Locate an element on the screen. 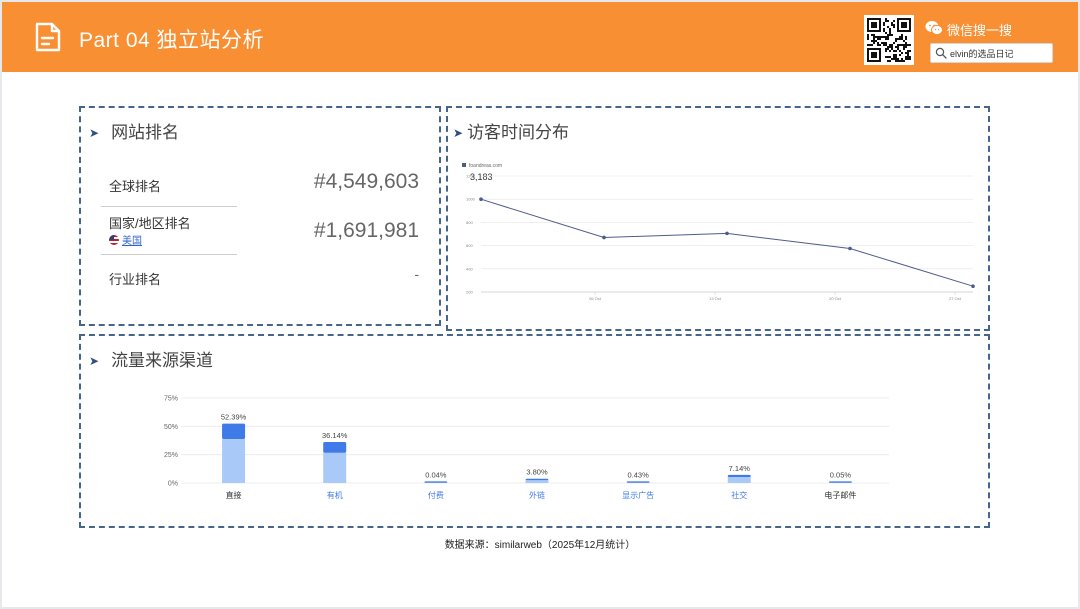  category-label: 付费 is located at coordinates (436, 495).